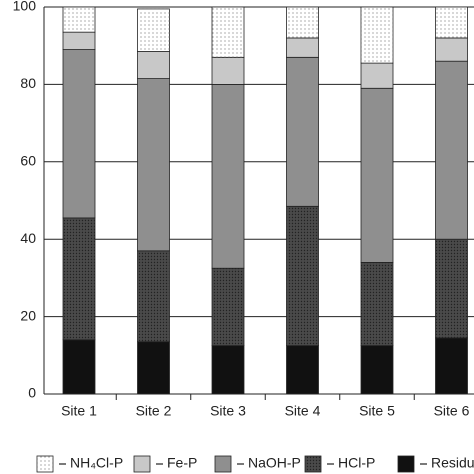 The width and height of the screenshot is (474, 474). Describe the element at coordinates (28, 315) in the screenshot. I see `y-tick-label: 20` at that location.